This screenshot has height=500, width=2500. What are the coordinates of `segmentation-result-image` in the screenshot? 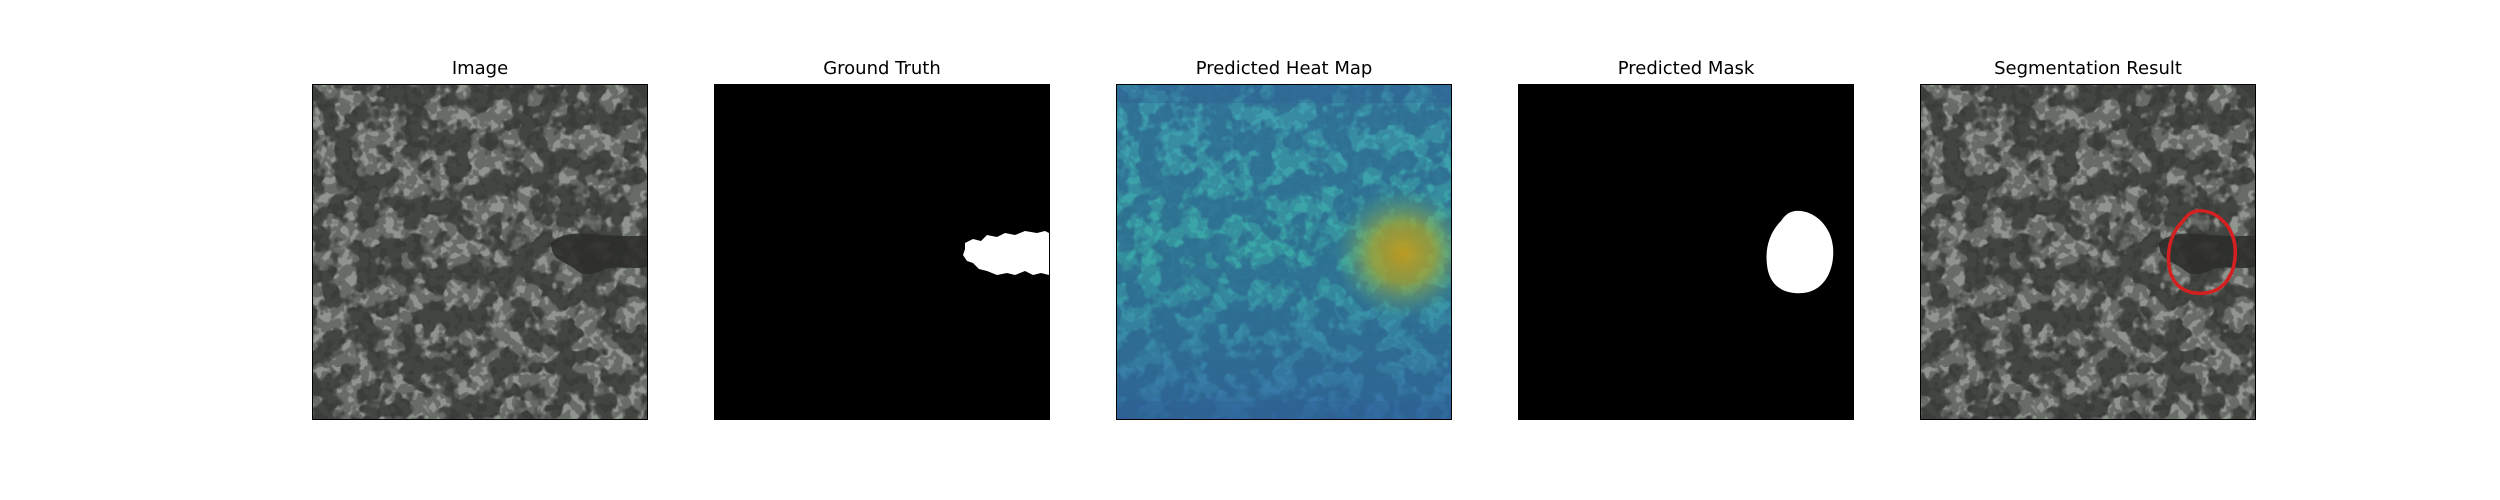 It's located at (2088, 252).